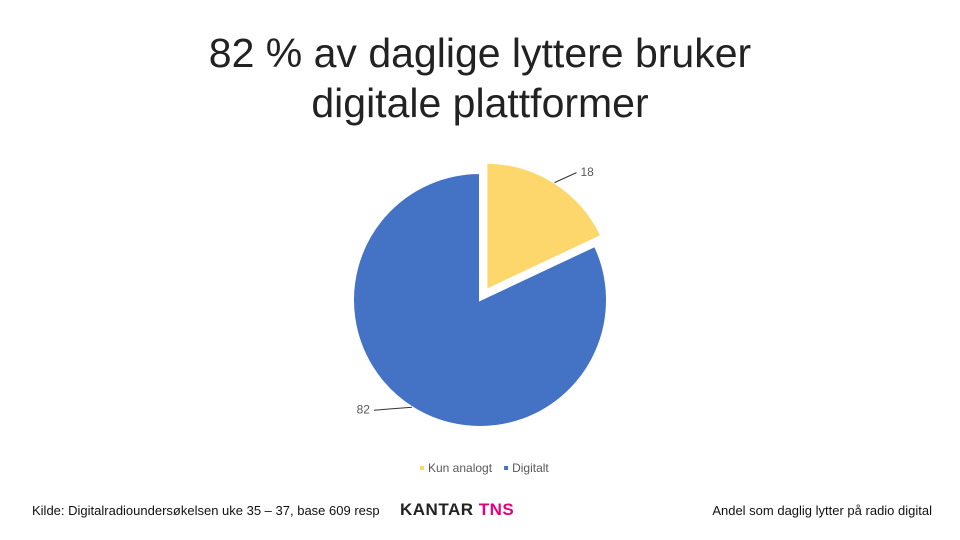 The width and height of the screenshot is (960, 540). What do you see at coordinates (822, 510) in the screenshot?
I see `footnote: Andel som daglig lytter på radio digital` at bounding box center [822, 510].